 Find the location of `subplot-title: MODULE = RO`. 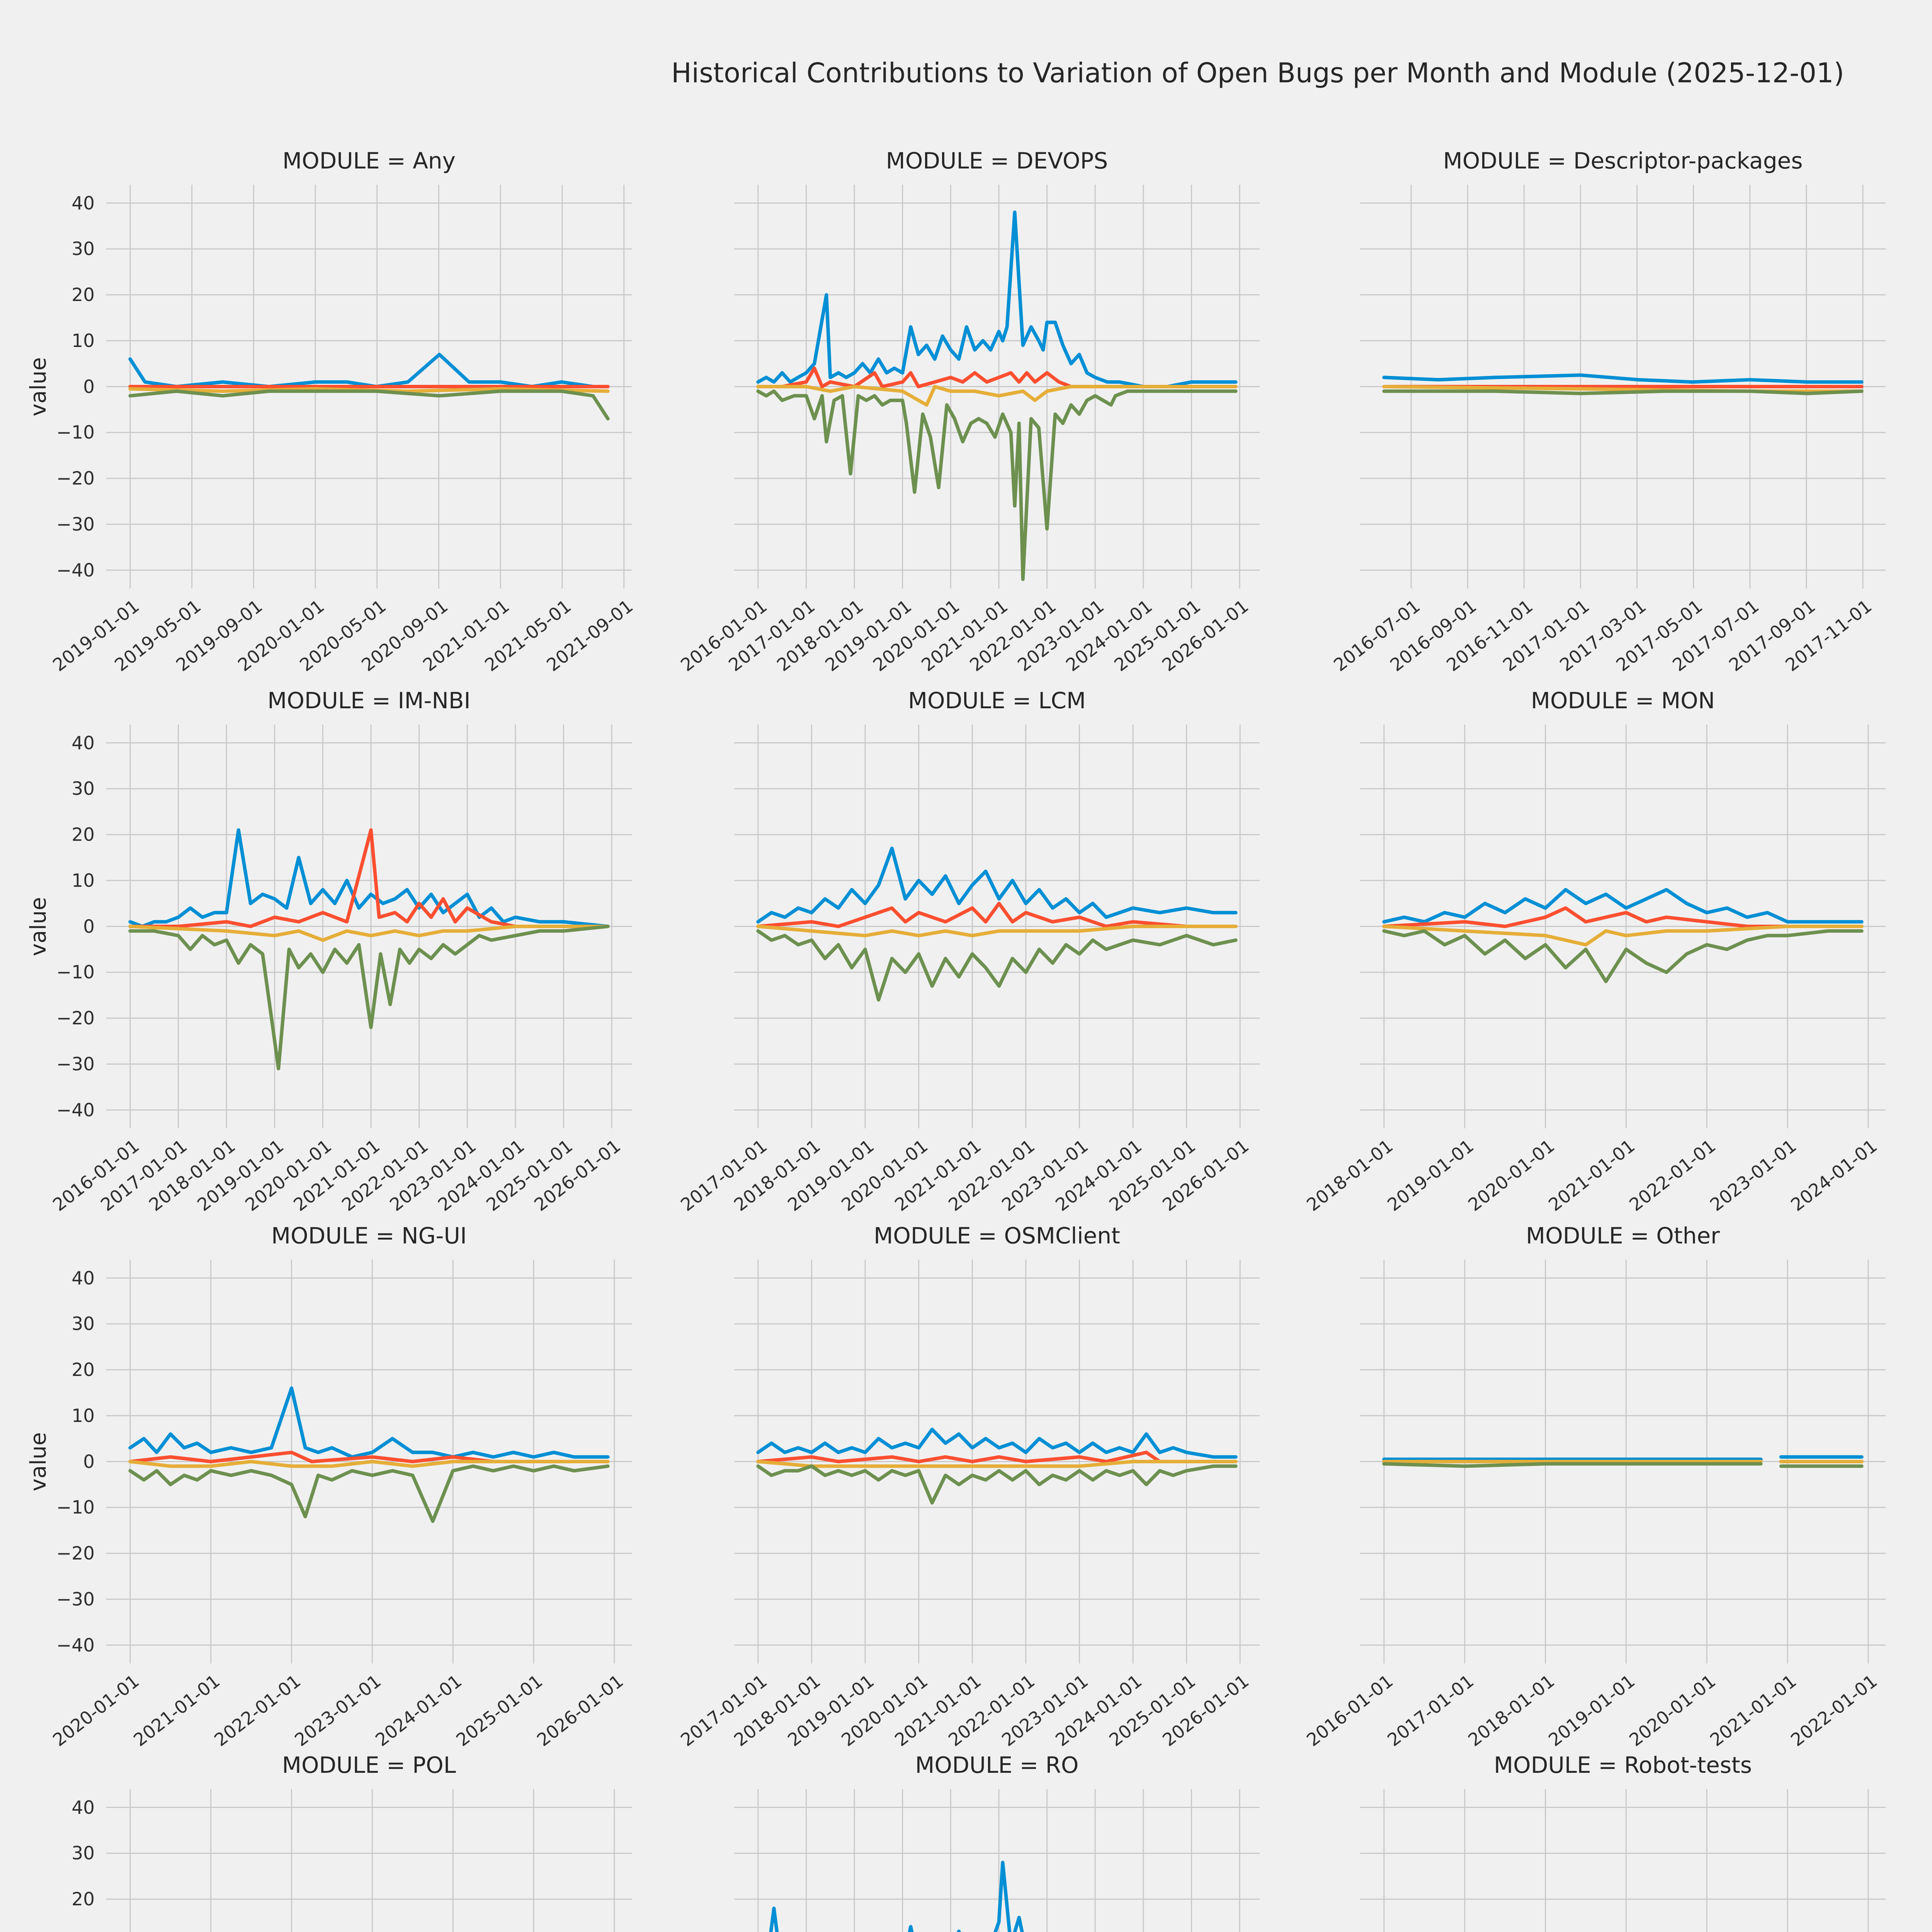

subplot-title: MODULE = RO is located at coordinates (997, 1765).